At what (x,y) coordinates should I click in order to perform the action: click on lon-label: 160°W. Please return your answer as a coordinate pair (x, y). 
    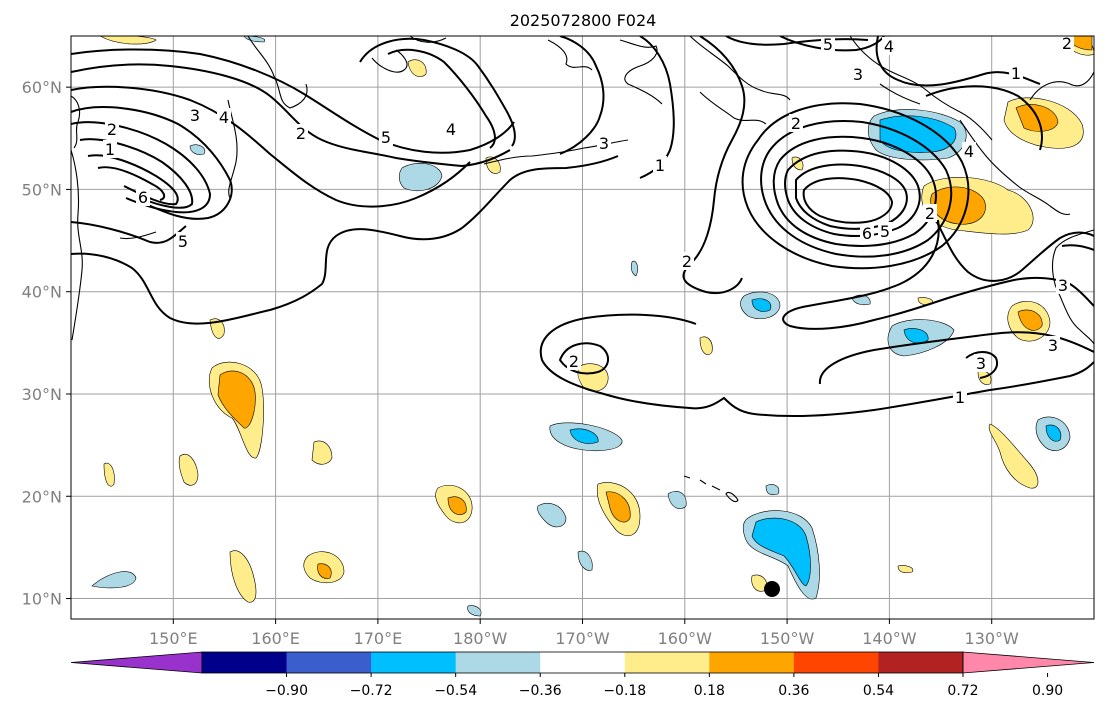
    Looking at the image, I should click on (685, 638).